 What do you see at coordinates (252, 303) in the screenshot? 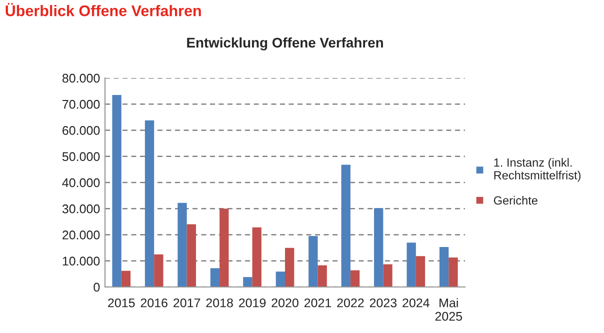
I see `x-tick-label: 2019` at bounding box center [252, 303].